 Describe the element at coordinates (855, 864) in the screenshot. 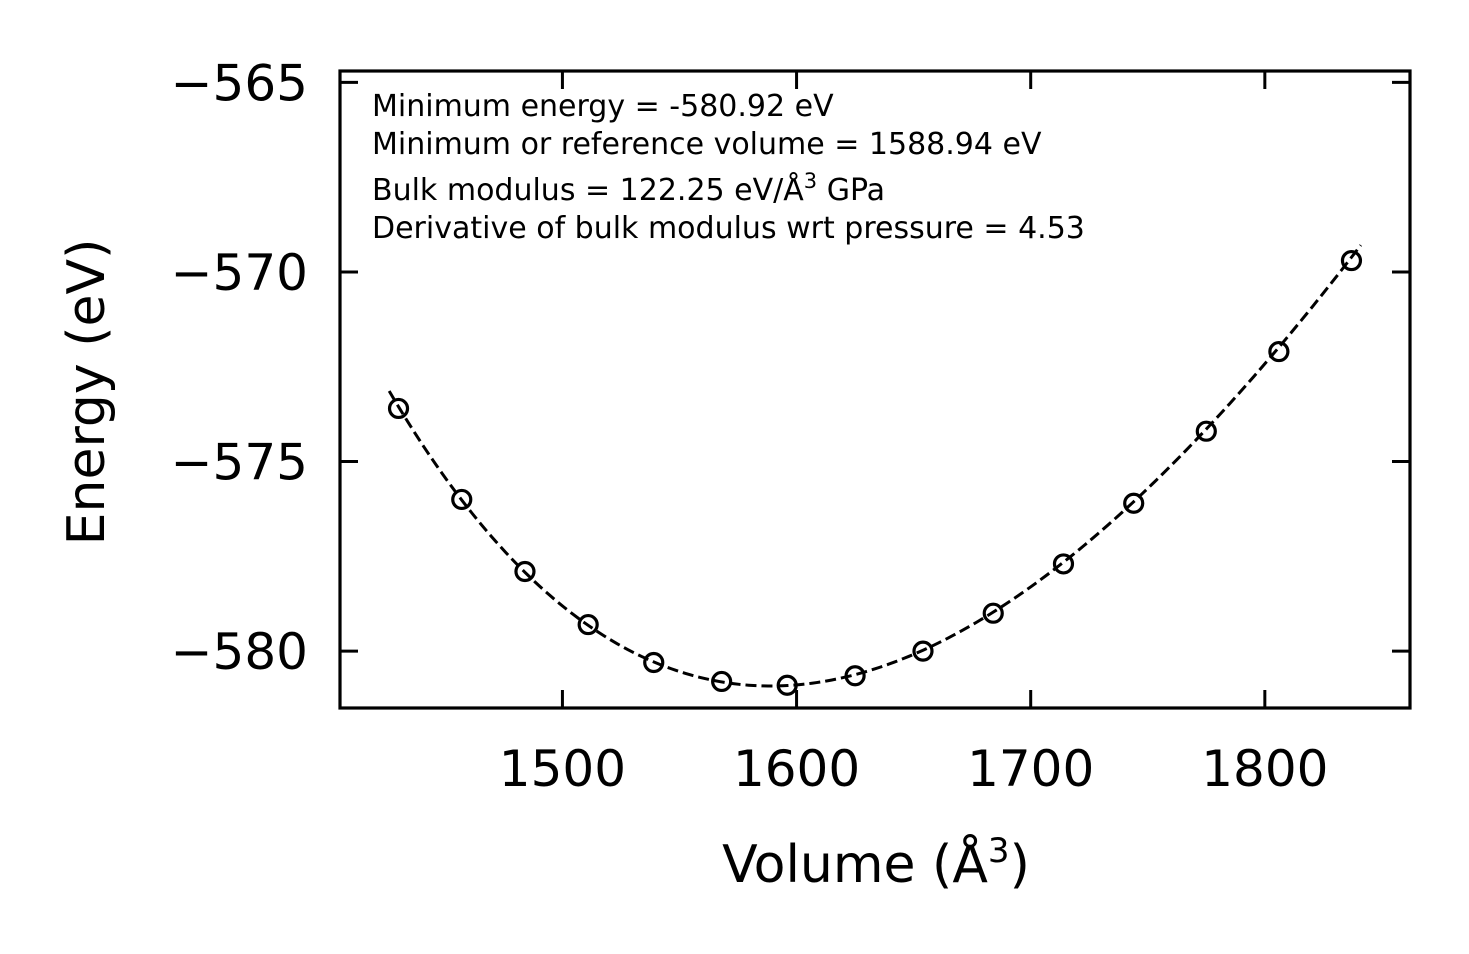

I see `x-axis-title-main: Volume (Å` at that location.